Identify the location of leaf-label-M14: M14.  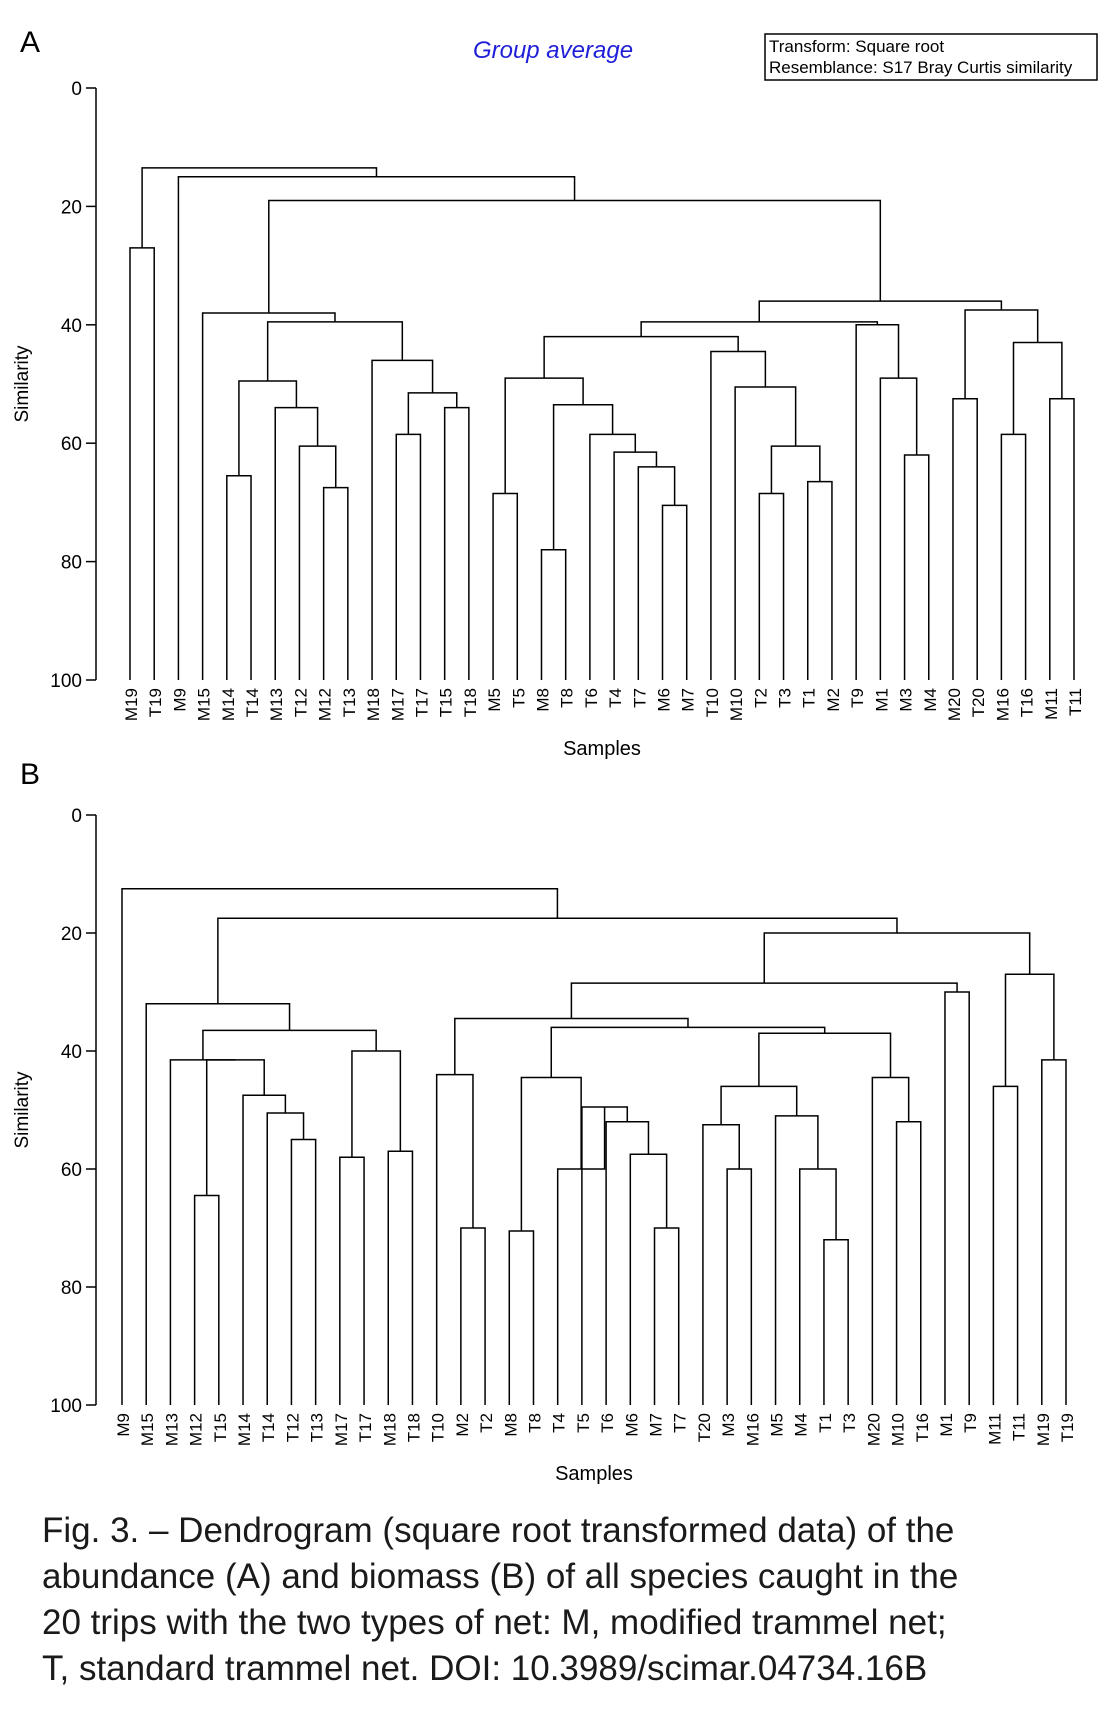
(244, 1429).